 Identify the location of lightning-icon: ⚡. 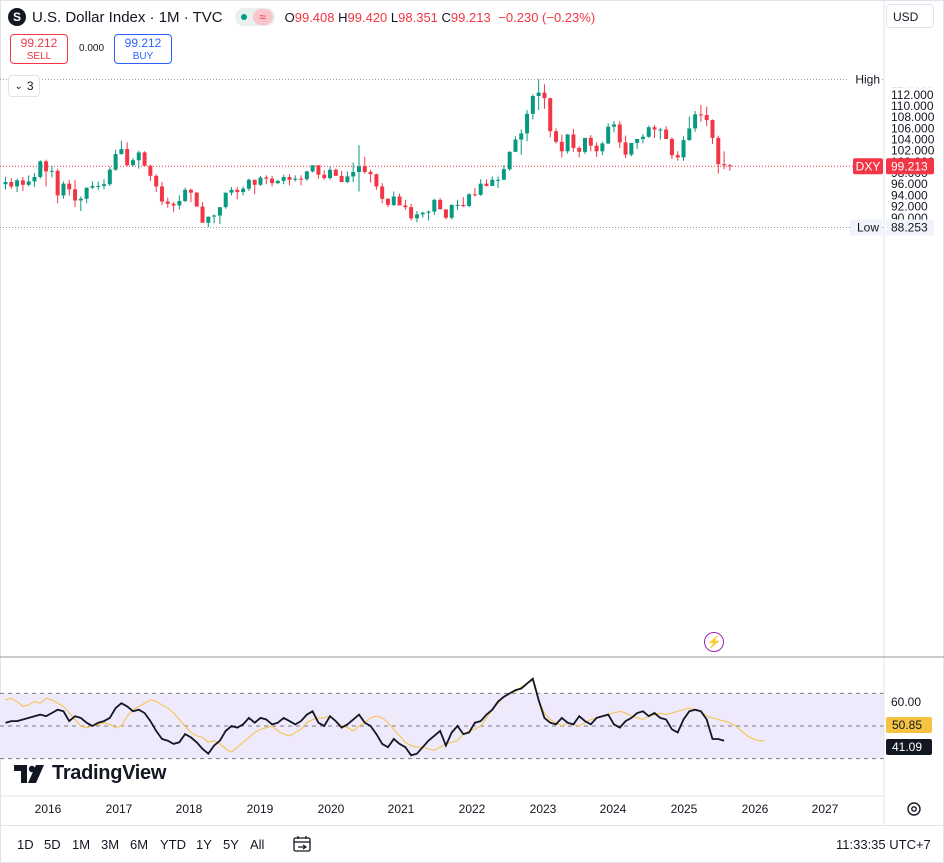
(714, 642).